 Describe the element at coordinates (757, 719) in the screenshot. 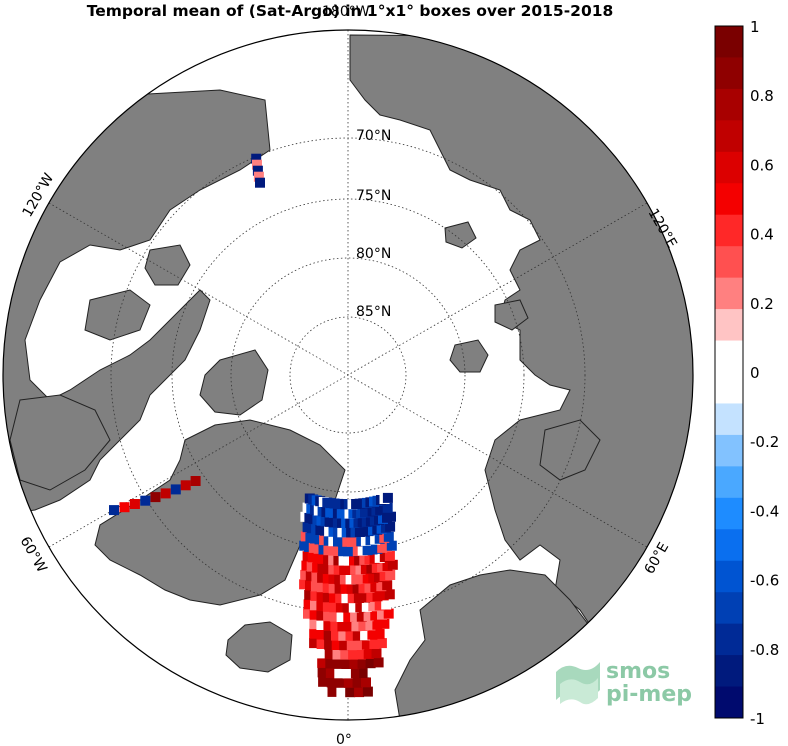

I see `colorbar-tick-label: -1` at that location.